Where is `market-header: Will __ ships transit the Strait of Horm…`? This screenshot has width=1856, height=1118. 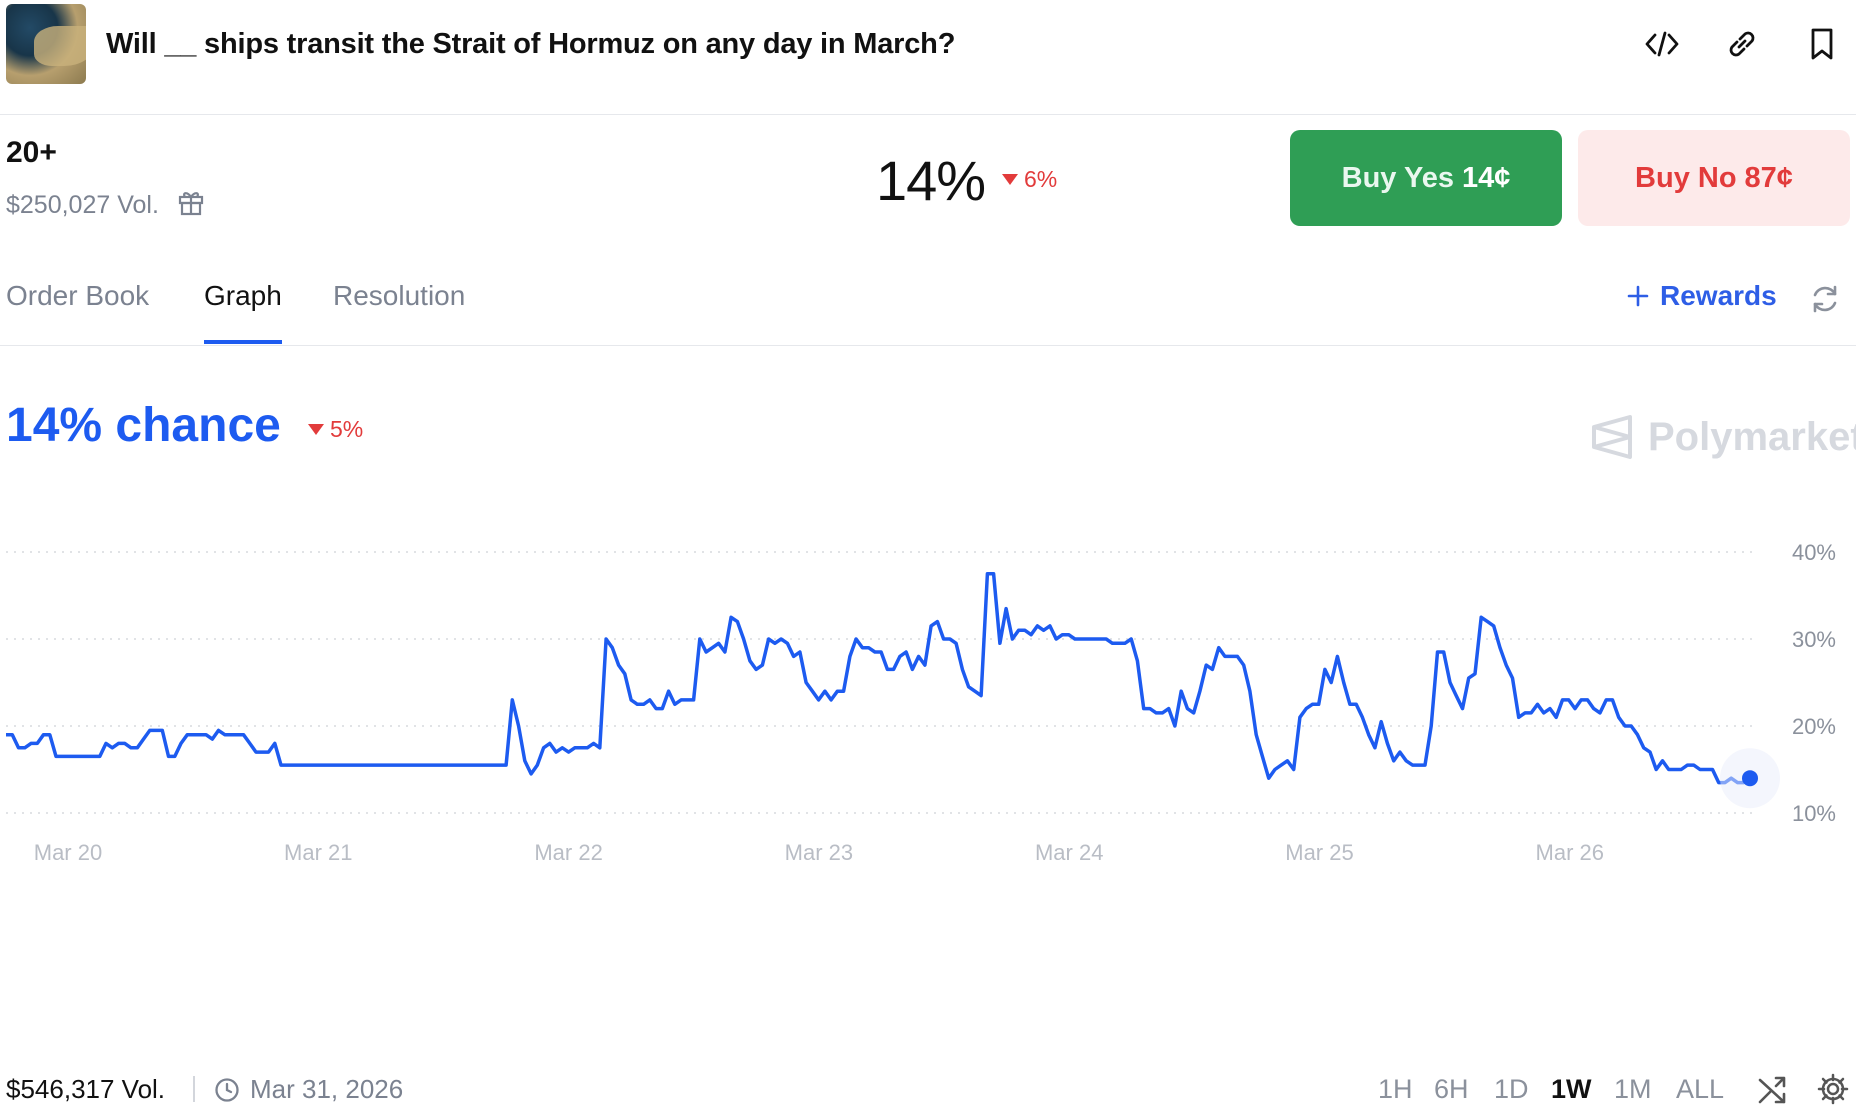
market-header: Will __ ships transit the Strait of Horm… is located at coordinates (928, 57).